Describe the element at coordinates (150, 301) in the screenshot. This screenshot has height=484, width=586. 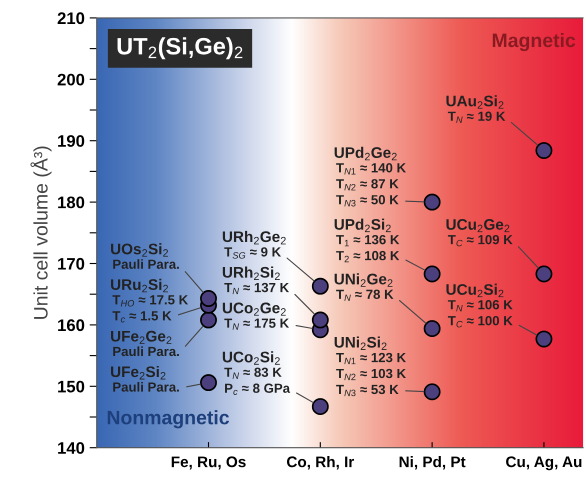
I see `annotation: T$_{HO}$ ≈ 17.5 K` at that location.